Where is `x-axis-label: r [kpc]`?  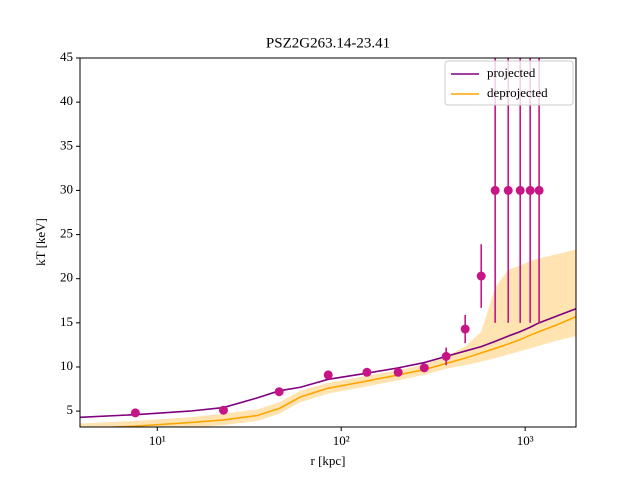
x-axis-label: r [kpc] is located at coordinates (327, 460).